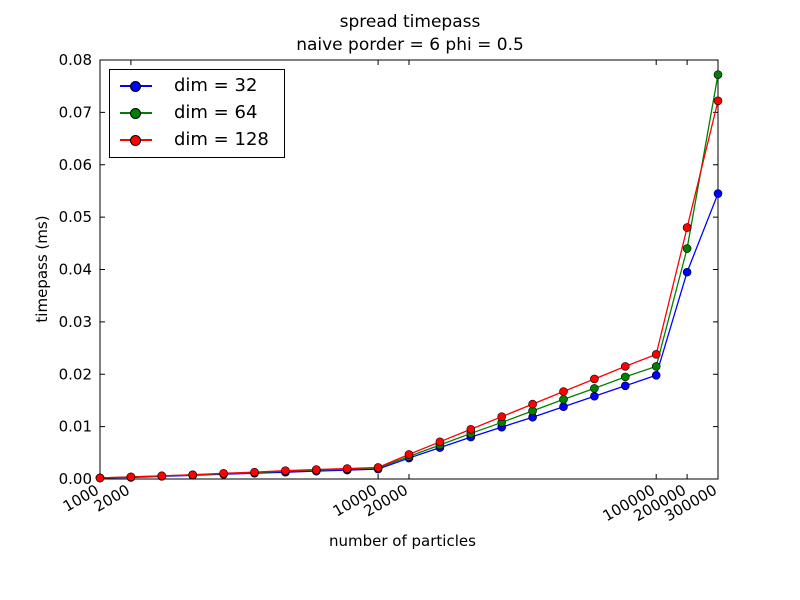 This screenshot has height=600, width=800. Describe the element at coordinates (75, 60) in the screenshot. I see `y-tick-label: 0.08` at that location.